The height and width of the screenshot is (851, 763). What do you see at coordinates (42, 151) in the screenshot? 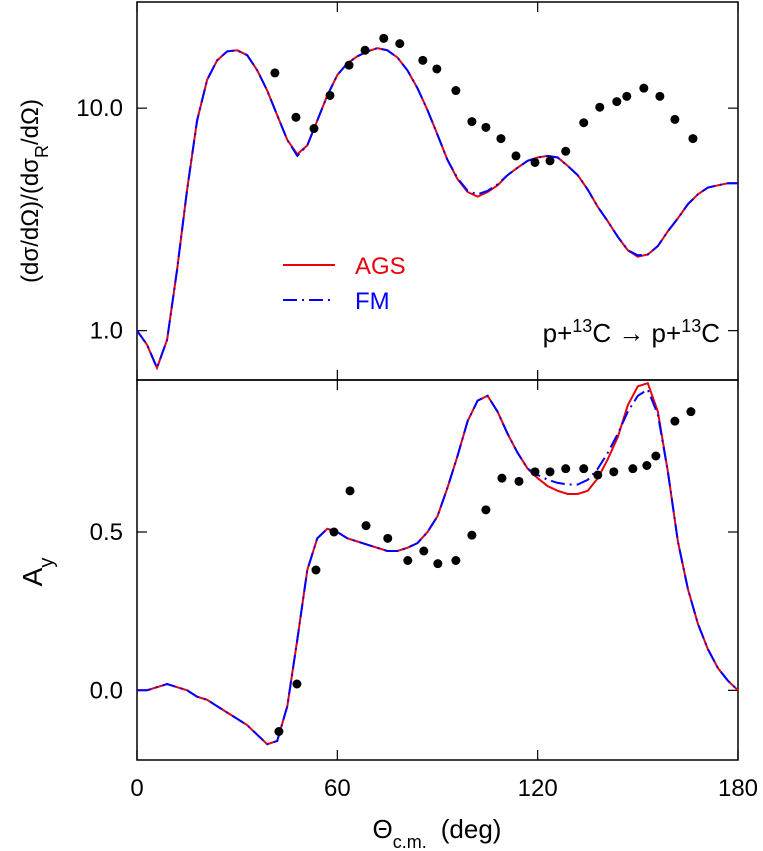
I see `y-label-sub: R` at bounding box center [42, 151].